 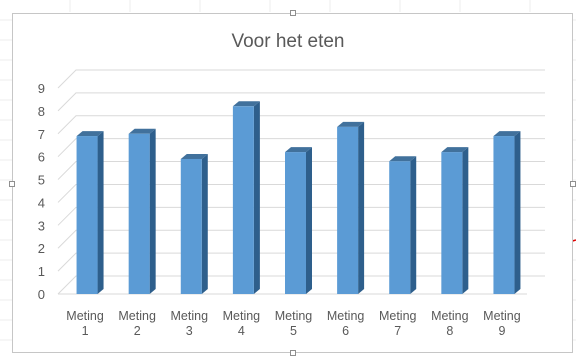 I want to click on x-tick-label: 1, so click(x=85, y=331).